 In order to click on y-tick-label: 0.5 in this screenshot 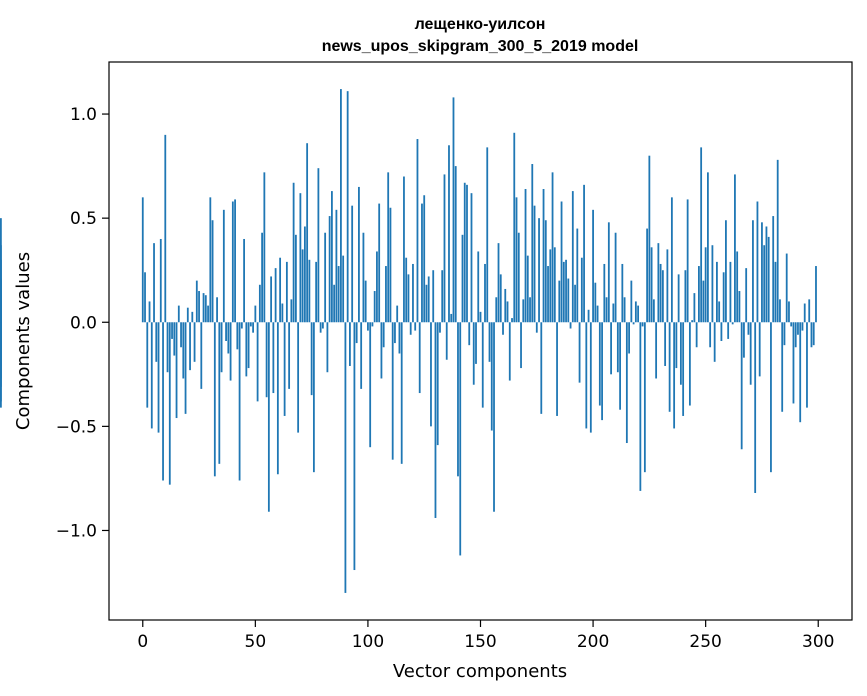, I will do `click(83, 219)`.